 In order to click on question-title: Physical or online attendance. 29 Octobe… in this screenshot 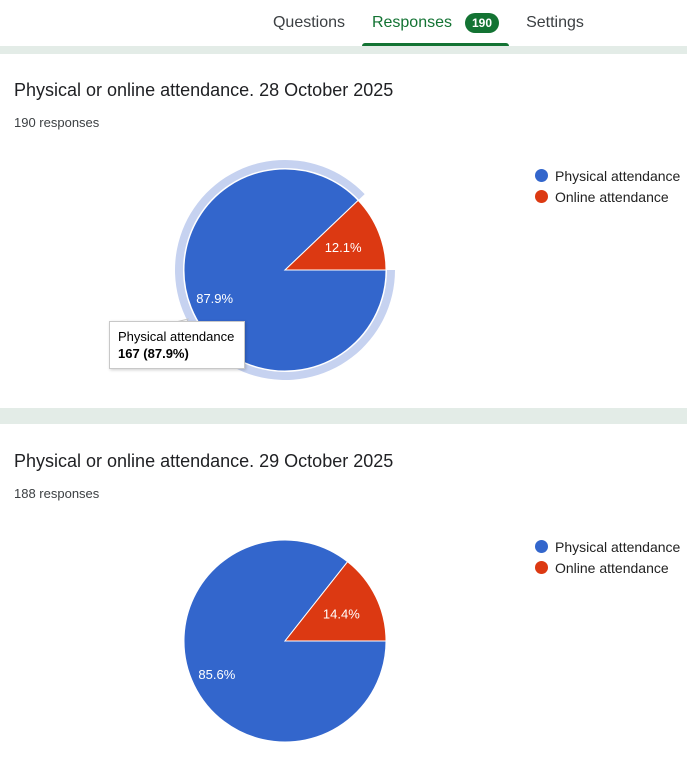, I will do `click(204, 461)`.